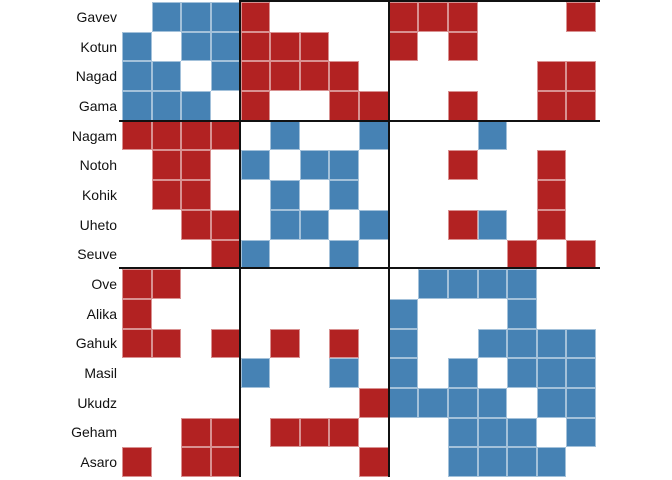 This screenshot has height=480, width=672. Describe the element at coordinates (226, 284) in the screenshot. I see `matrix-cell-r10-c4` at that location.